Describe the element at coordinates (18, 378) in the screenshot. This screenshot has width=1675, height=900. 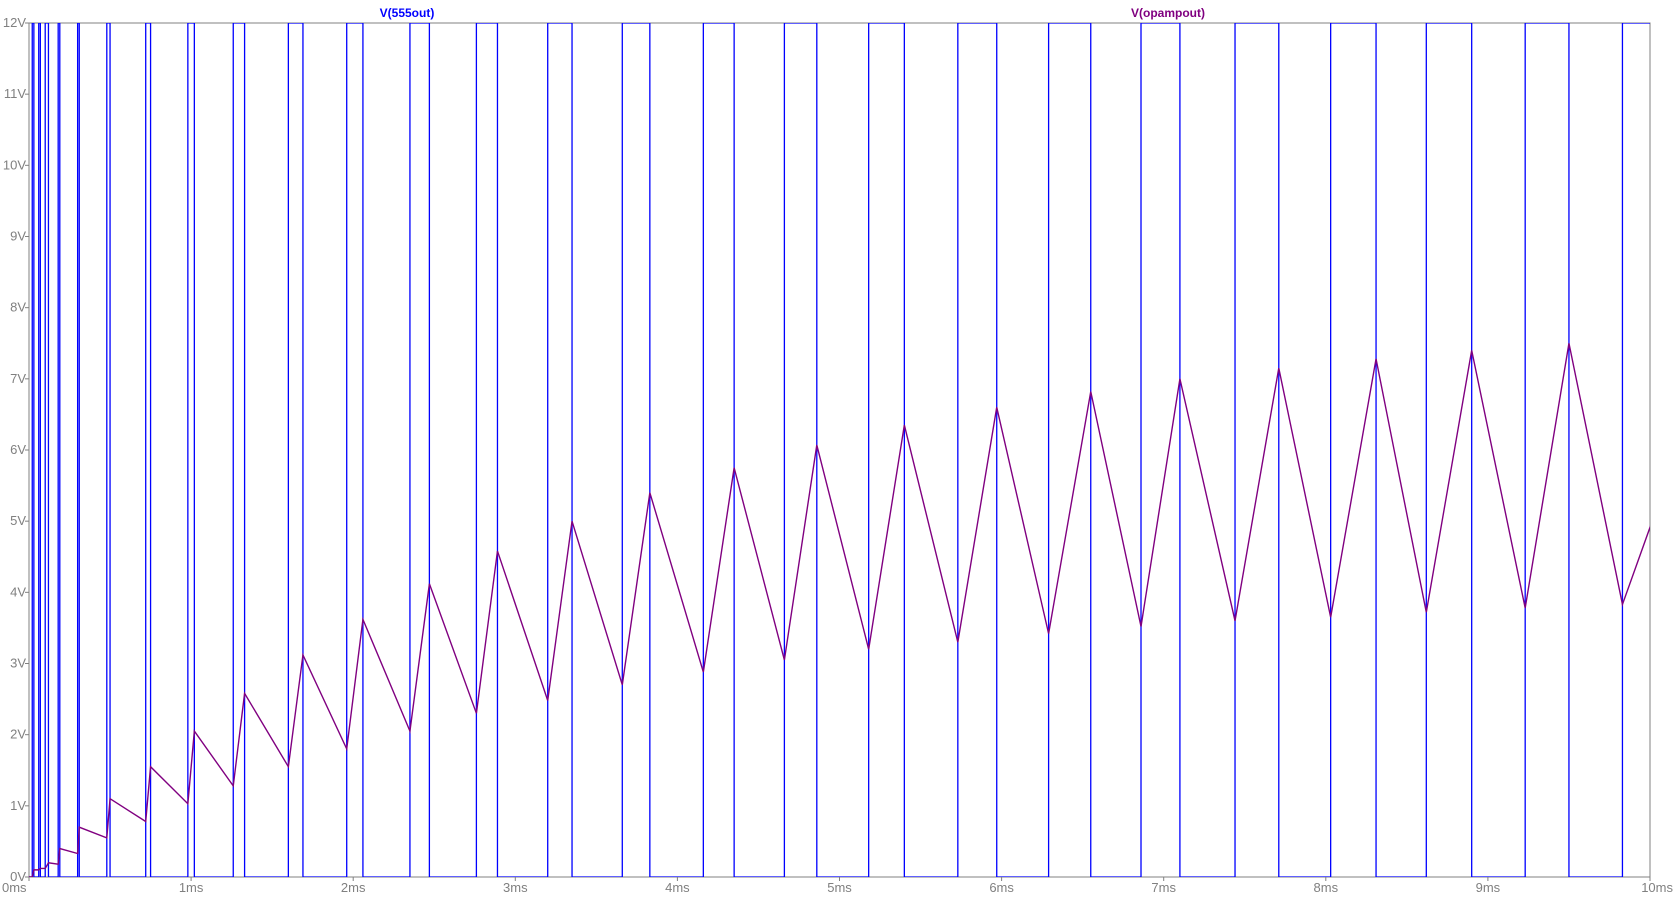
I see `y-tick-label: 7V` at that location.